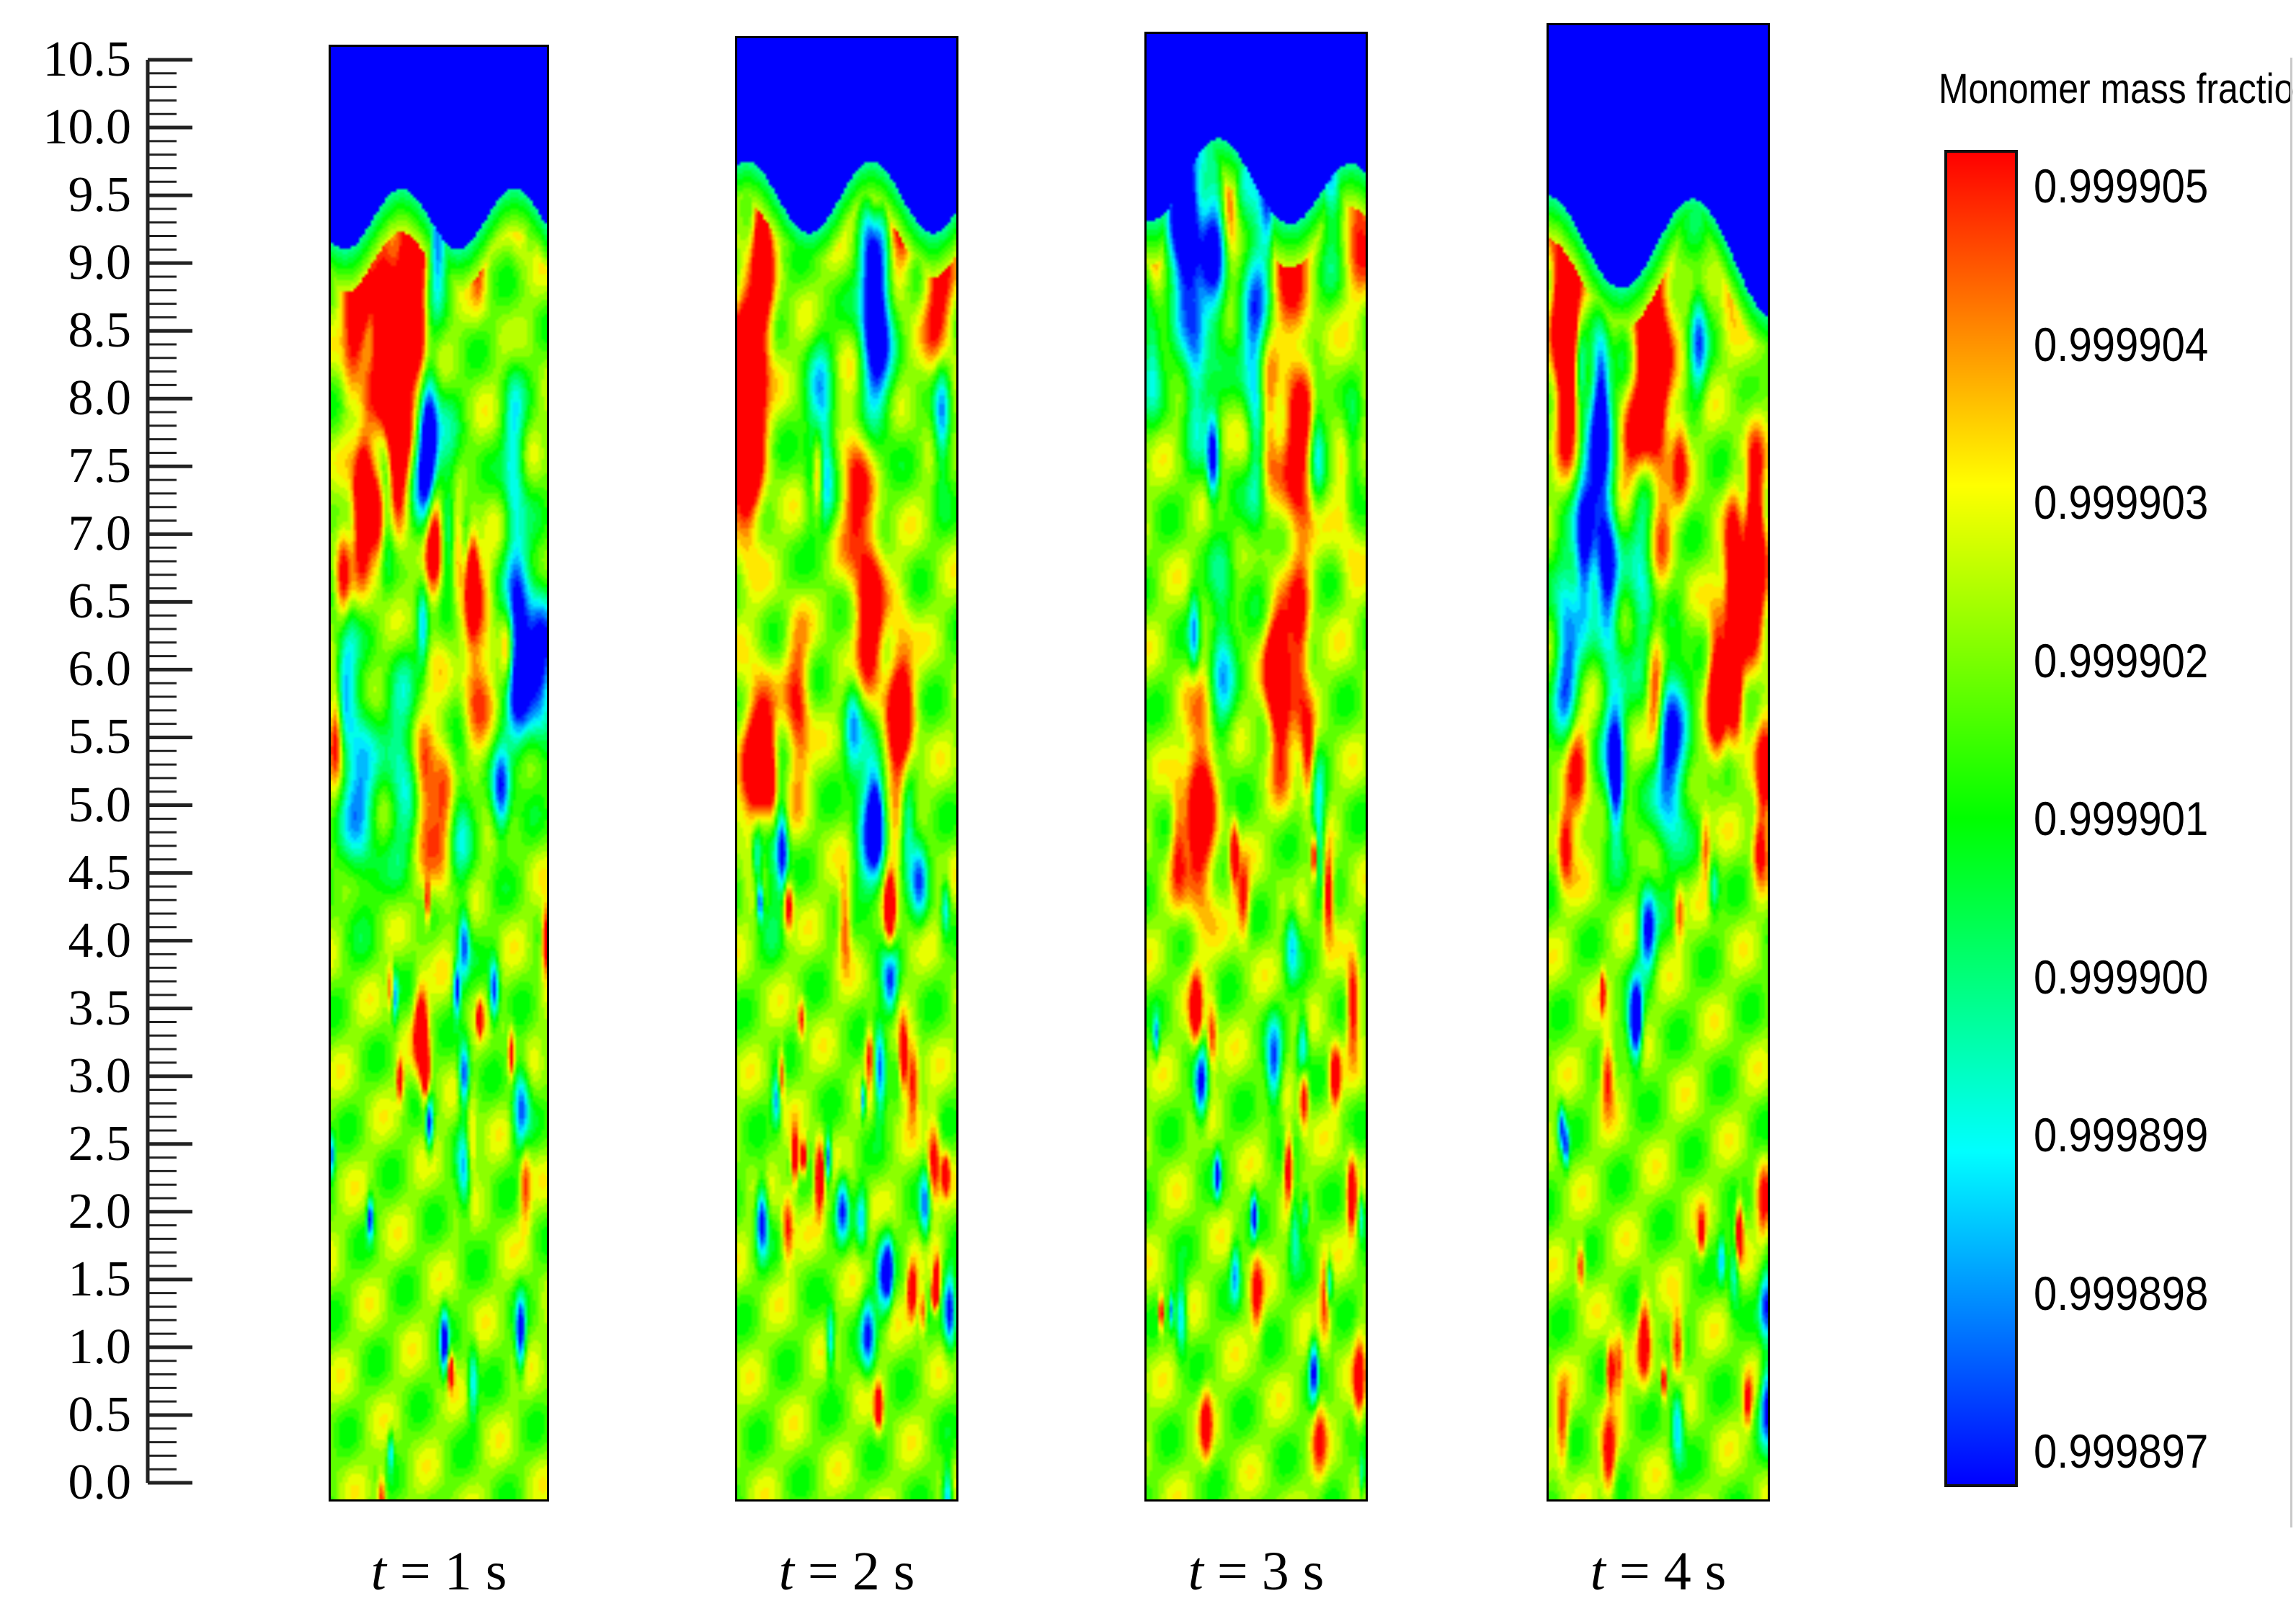  What do you see at coordinates (100, 1482) in the screenshot?
I see `tick-label: 0.0` at bounding box center [100, 1482].